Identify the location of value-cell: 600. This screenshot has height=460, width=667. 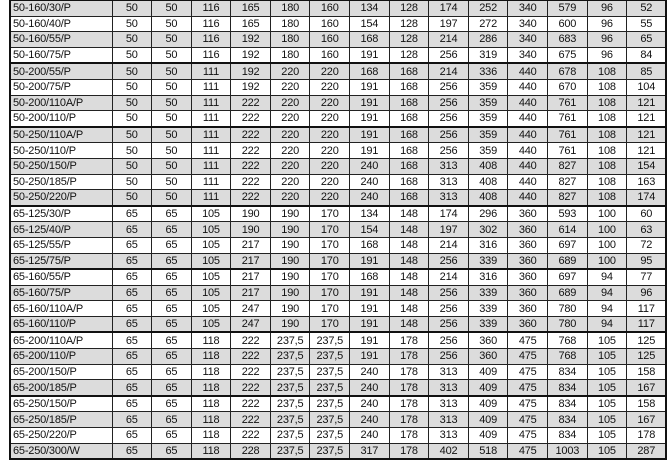
(567, 24).